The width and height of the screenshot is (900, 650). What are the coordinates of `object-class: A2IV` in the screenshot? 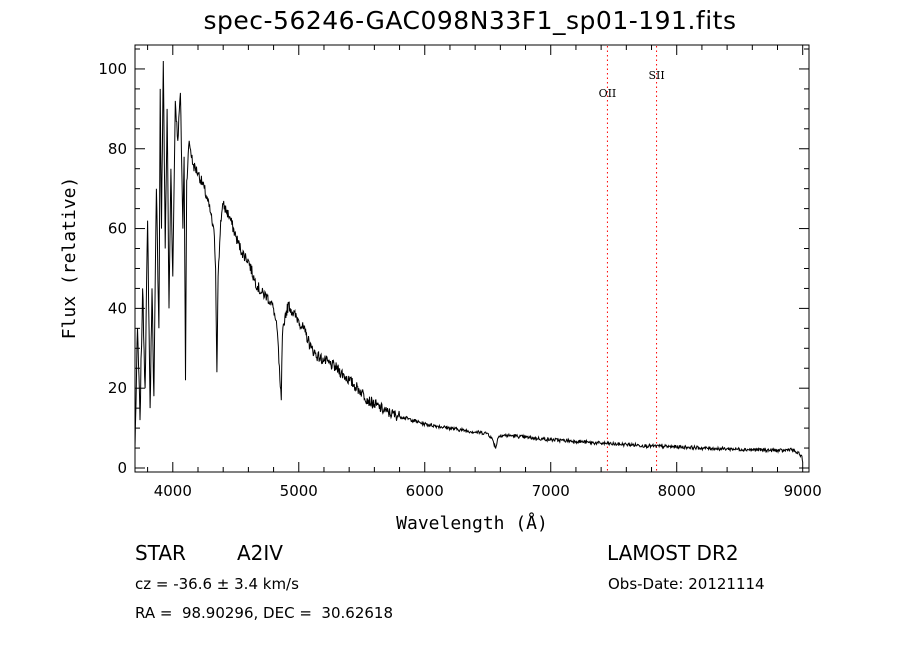 It's located at (260, 553).